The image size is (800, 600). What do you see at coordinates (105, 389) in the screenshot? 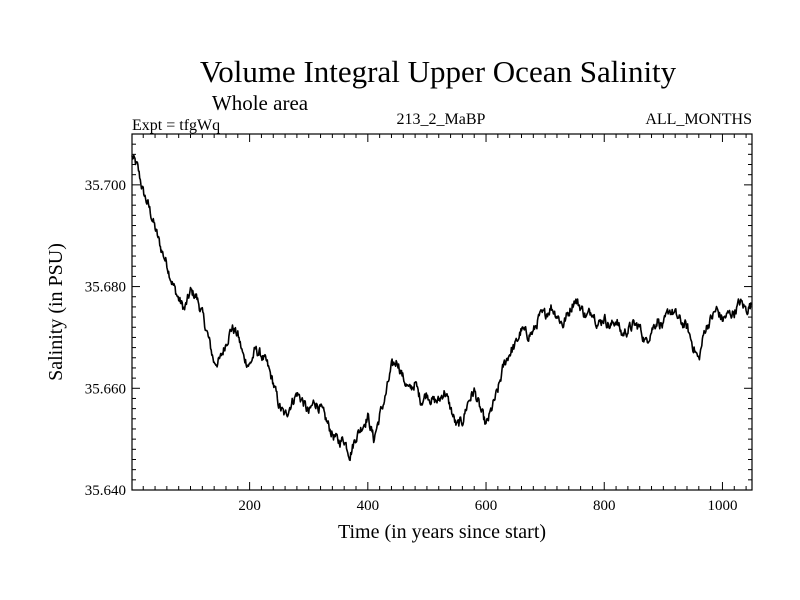
I see `y-tick-label: 35.660` at bounding box center [105, 389].